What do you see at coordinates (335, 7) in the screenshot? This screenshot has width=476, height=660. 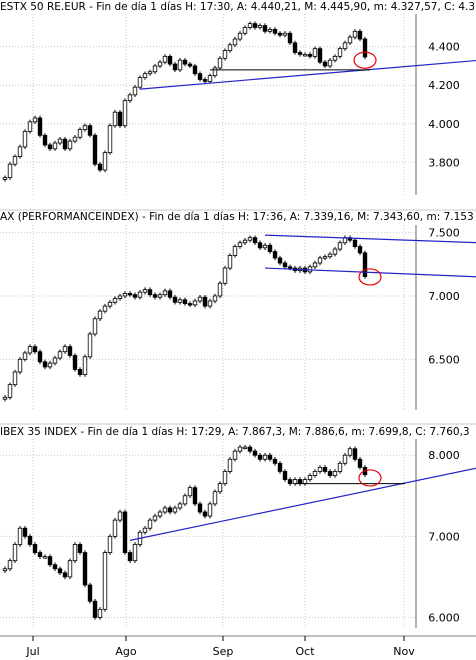 I see `panel-1-high: M: 4.445,90` at bounding box center [335, 7].